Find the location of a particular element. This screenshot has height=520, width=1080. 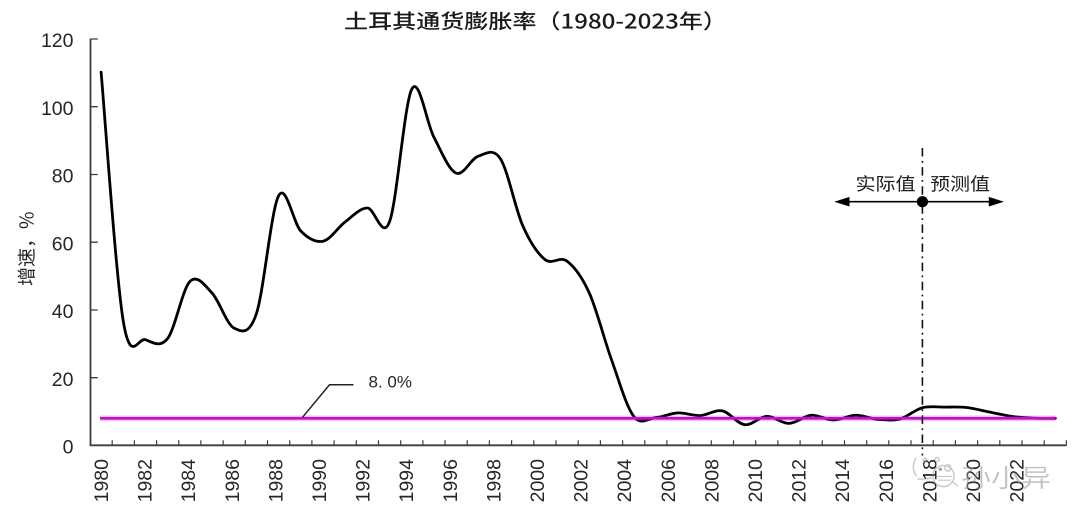

svg-text: 60 is located at coordinates (63, 244).